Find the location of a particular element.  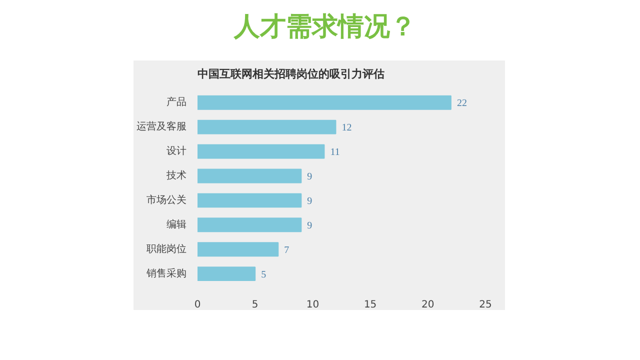

y-tick-label: 产品 is located at coordinates (176, 102).